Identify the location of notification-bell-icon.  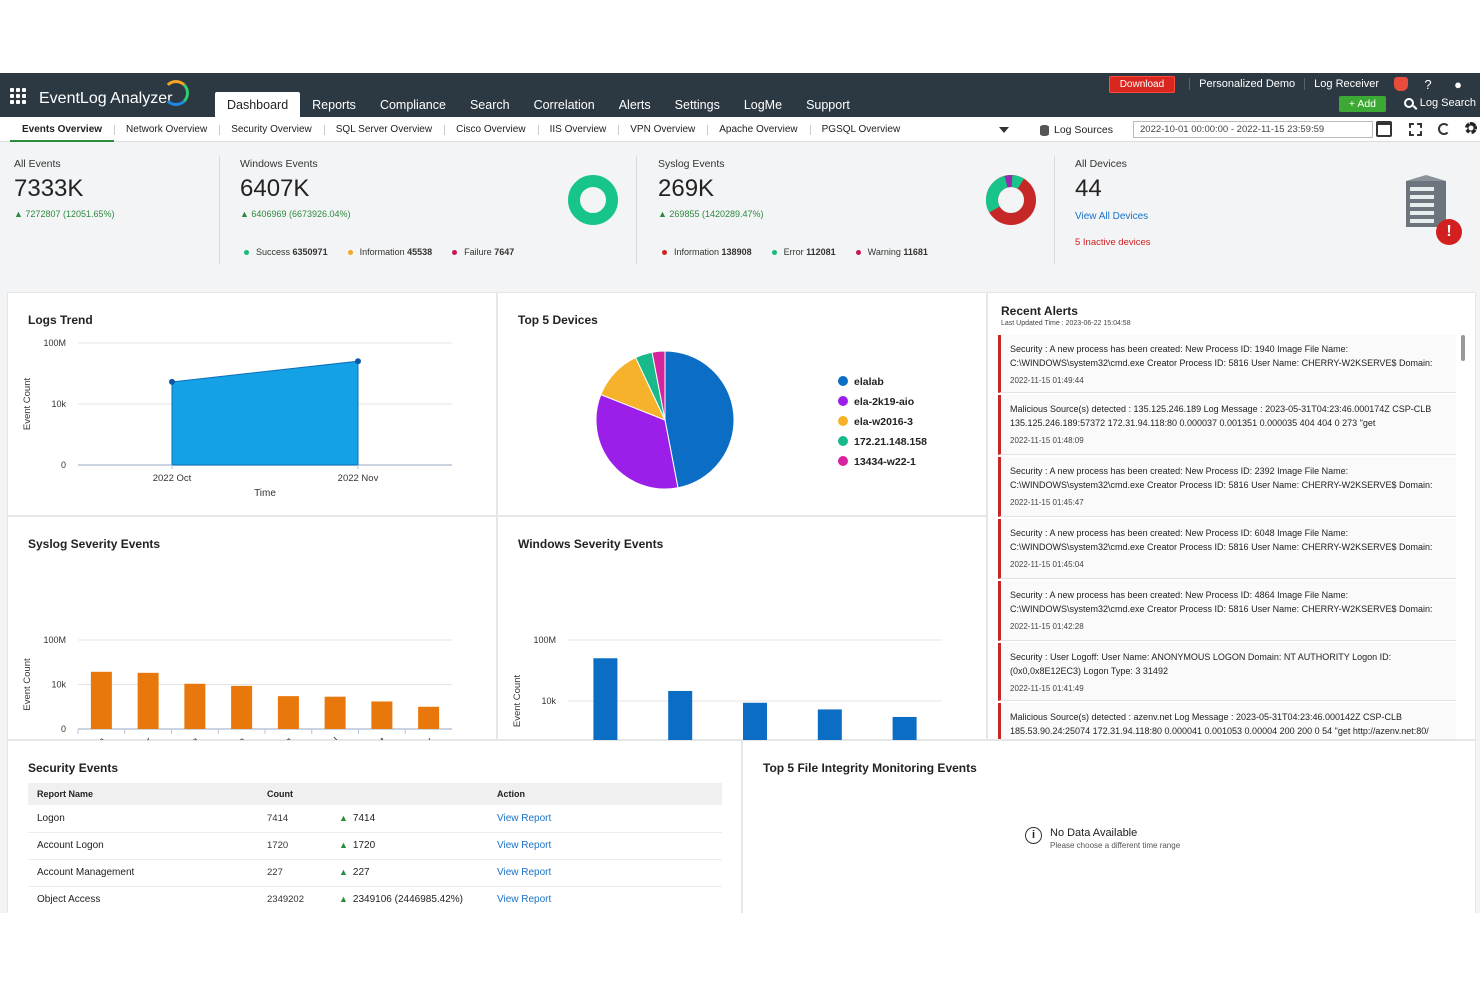
(1401, 84).